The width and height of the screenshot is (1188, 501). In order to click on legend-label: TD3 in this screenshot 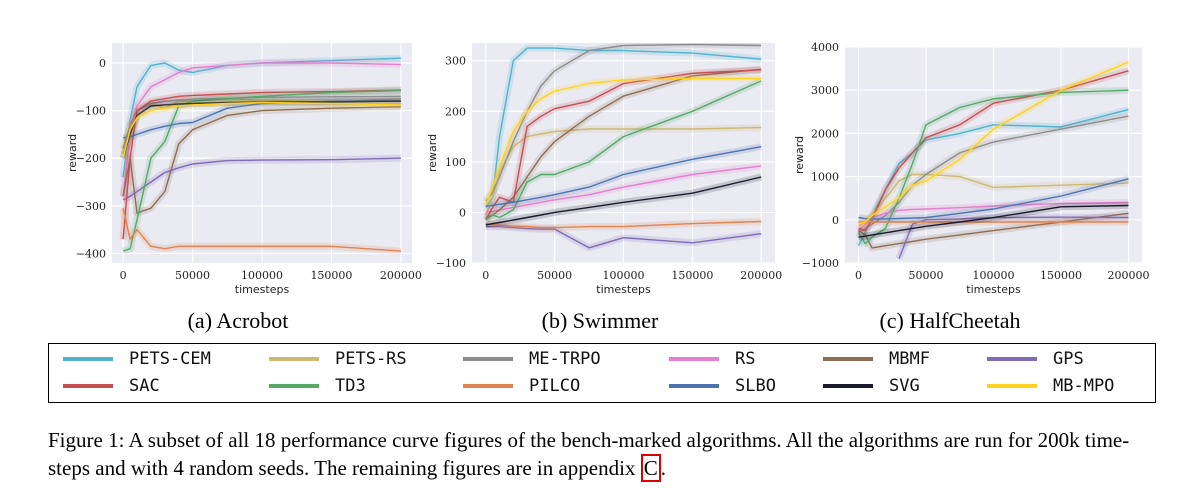, I will do `click(350, 386)`.